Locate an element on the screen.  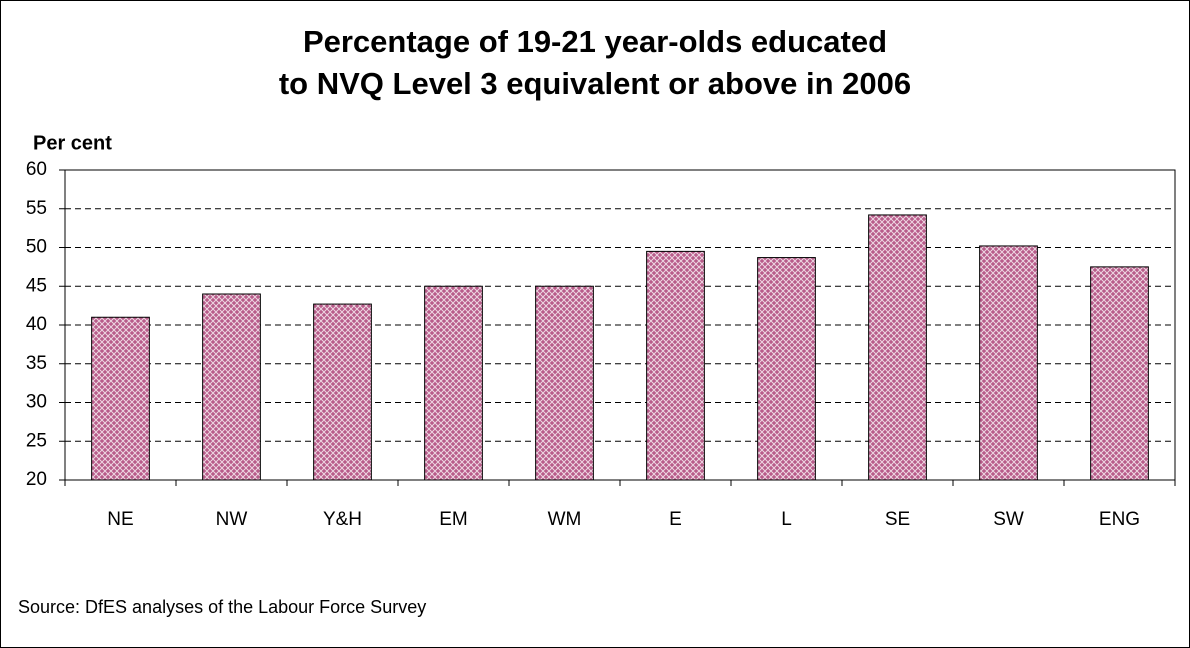
y-axis-label: Per cent is located at coordinates (72, 143).